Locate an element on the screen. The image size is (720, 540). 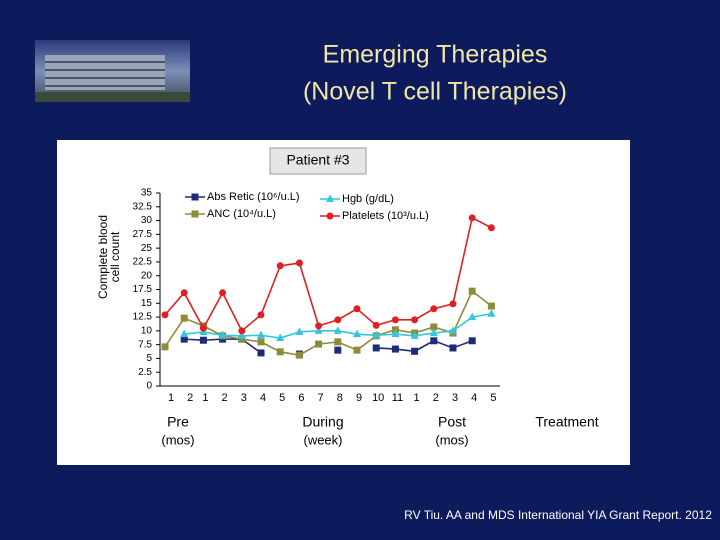
group-label: Pre is located at coordinates (178, 422).